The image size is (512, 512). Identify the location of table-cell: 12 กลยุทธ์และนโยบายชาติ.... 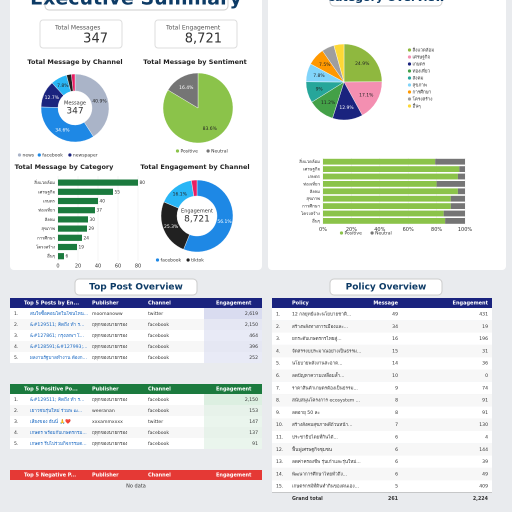
(321, 314).